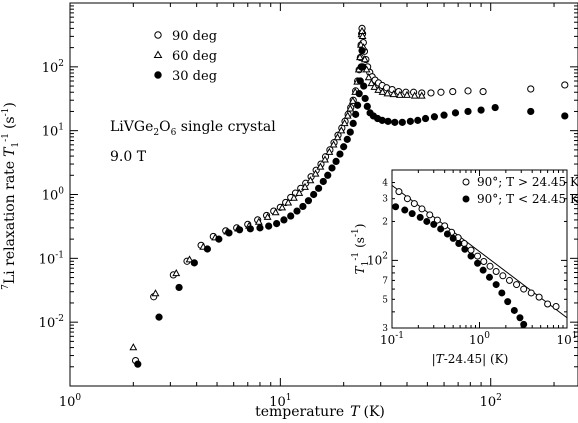  What do you see at coordinates (10, 122) in the screenshot?
I see `y-axis-label-unit: (s` at bounding box center [10, 122].